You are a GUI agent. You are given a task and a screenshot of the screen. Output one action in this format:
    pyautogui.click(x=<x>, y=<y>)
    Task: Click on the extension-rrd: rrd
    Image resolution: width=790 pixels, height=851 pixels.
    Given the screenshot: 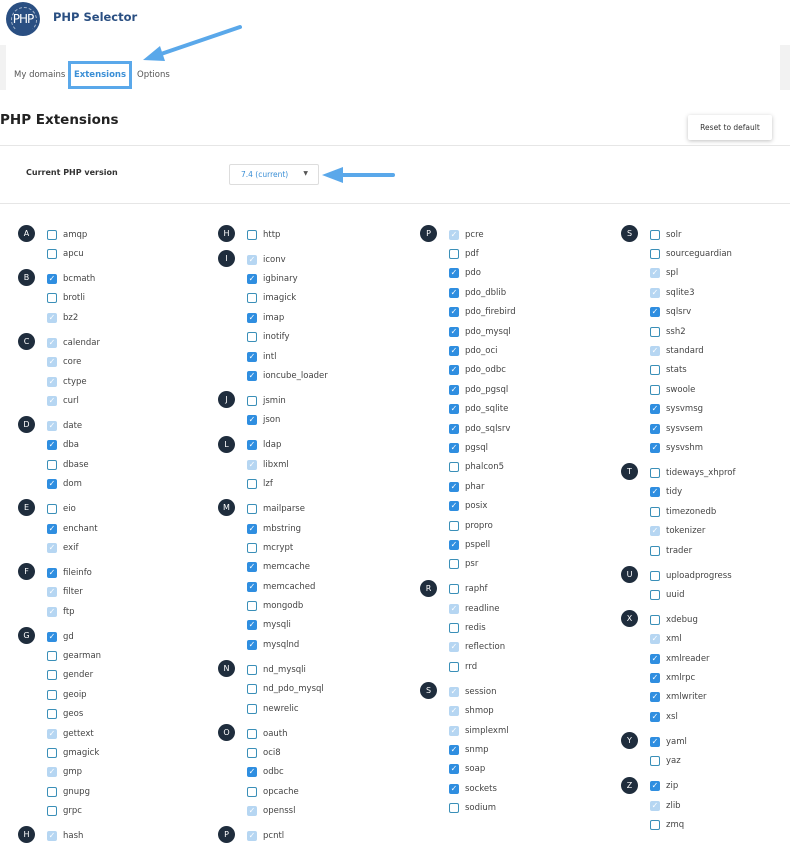 What is the action you would take?
    pyautogui.click(x=482, y=666)
    